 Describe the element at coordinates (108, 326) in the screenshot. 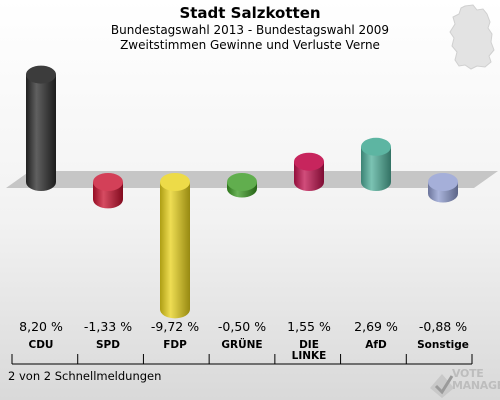

I see `value-label: -1,33 %` at that location.